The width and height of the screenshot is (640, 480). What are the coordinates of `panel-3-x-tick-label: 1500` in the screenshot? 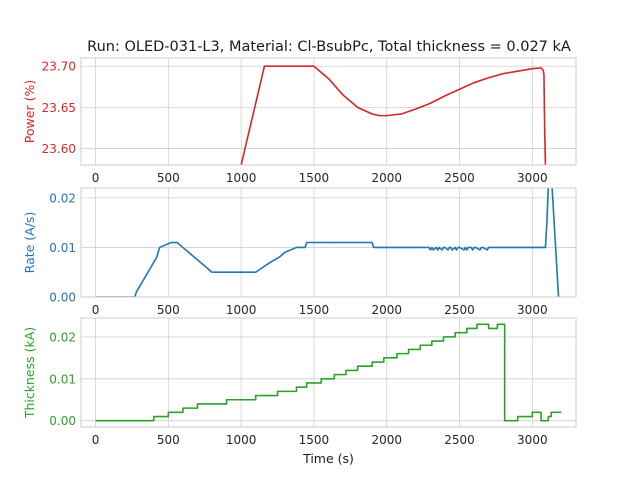 It's located at (314, 440).